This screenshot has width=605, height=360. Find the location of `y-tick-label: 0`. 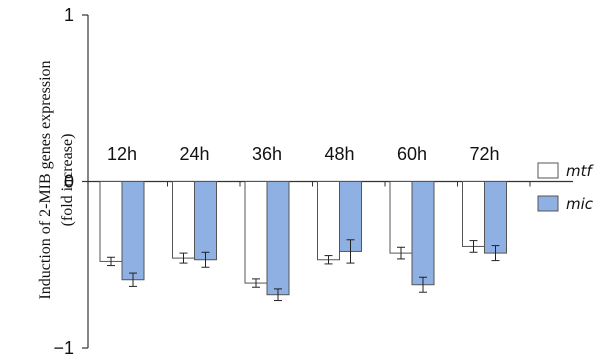

y-tick-label: 0 is located at coordinates (69, 182).